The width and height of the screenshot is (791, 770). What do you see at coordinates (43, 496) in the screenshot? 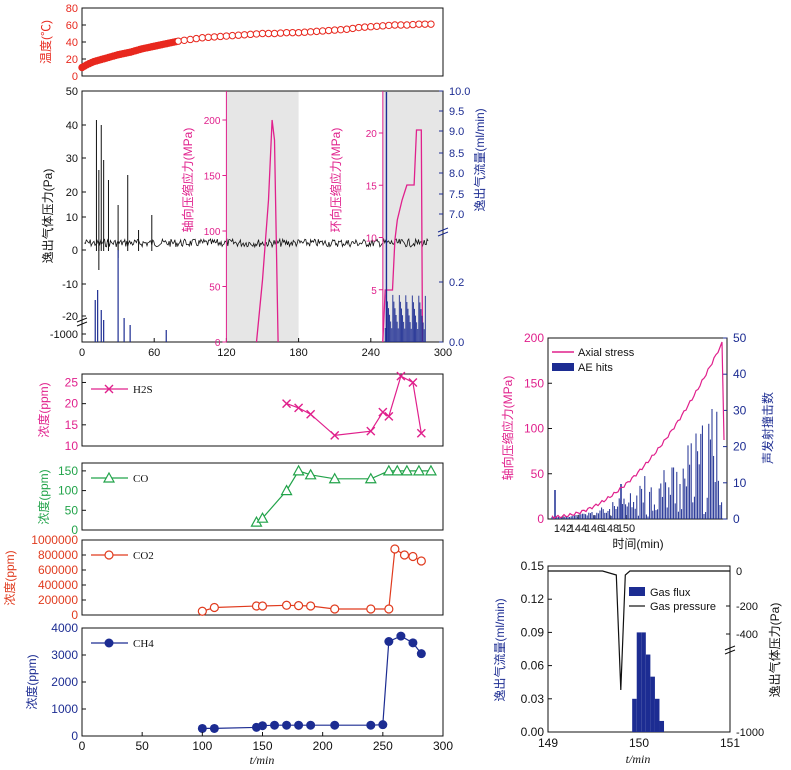
I see `co-ylabel: 浓度(ppm)` at bounding box center [43, 496].